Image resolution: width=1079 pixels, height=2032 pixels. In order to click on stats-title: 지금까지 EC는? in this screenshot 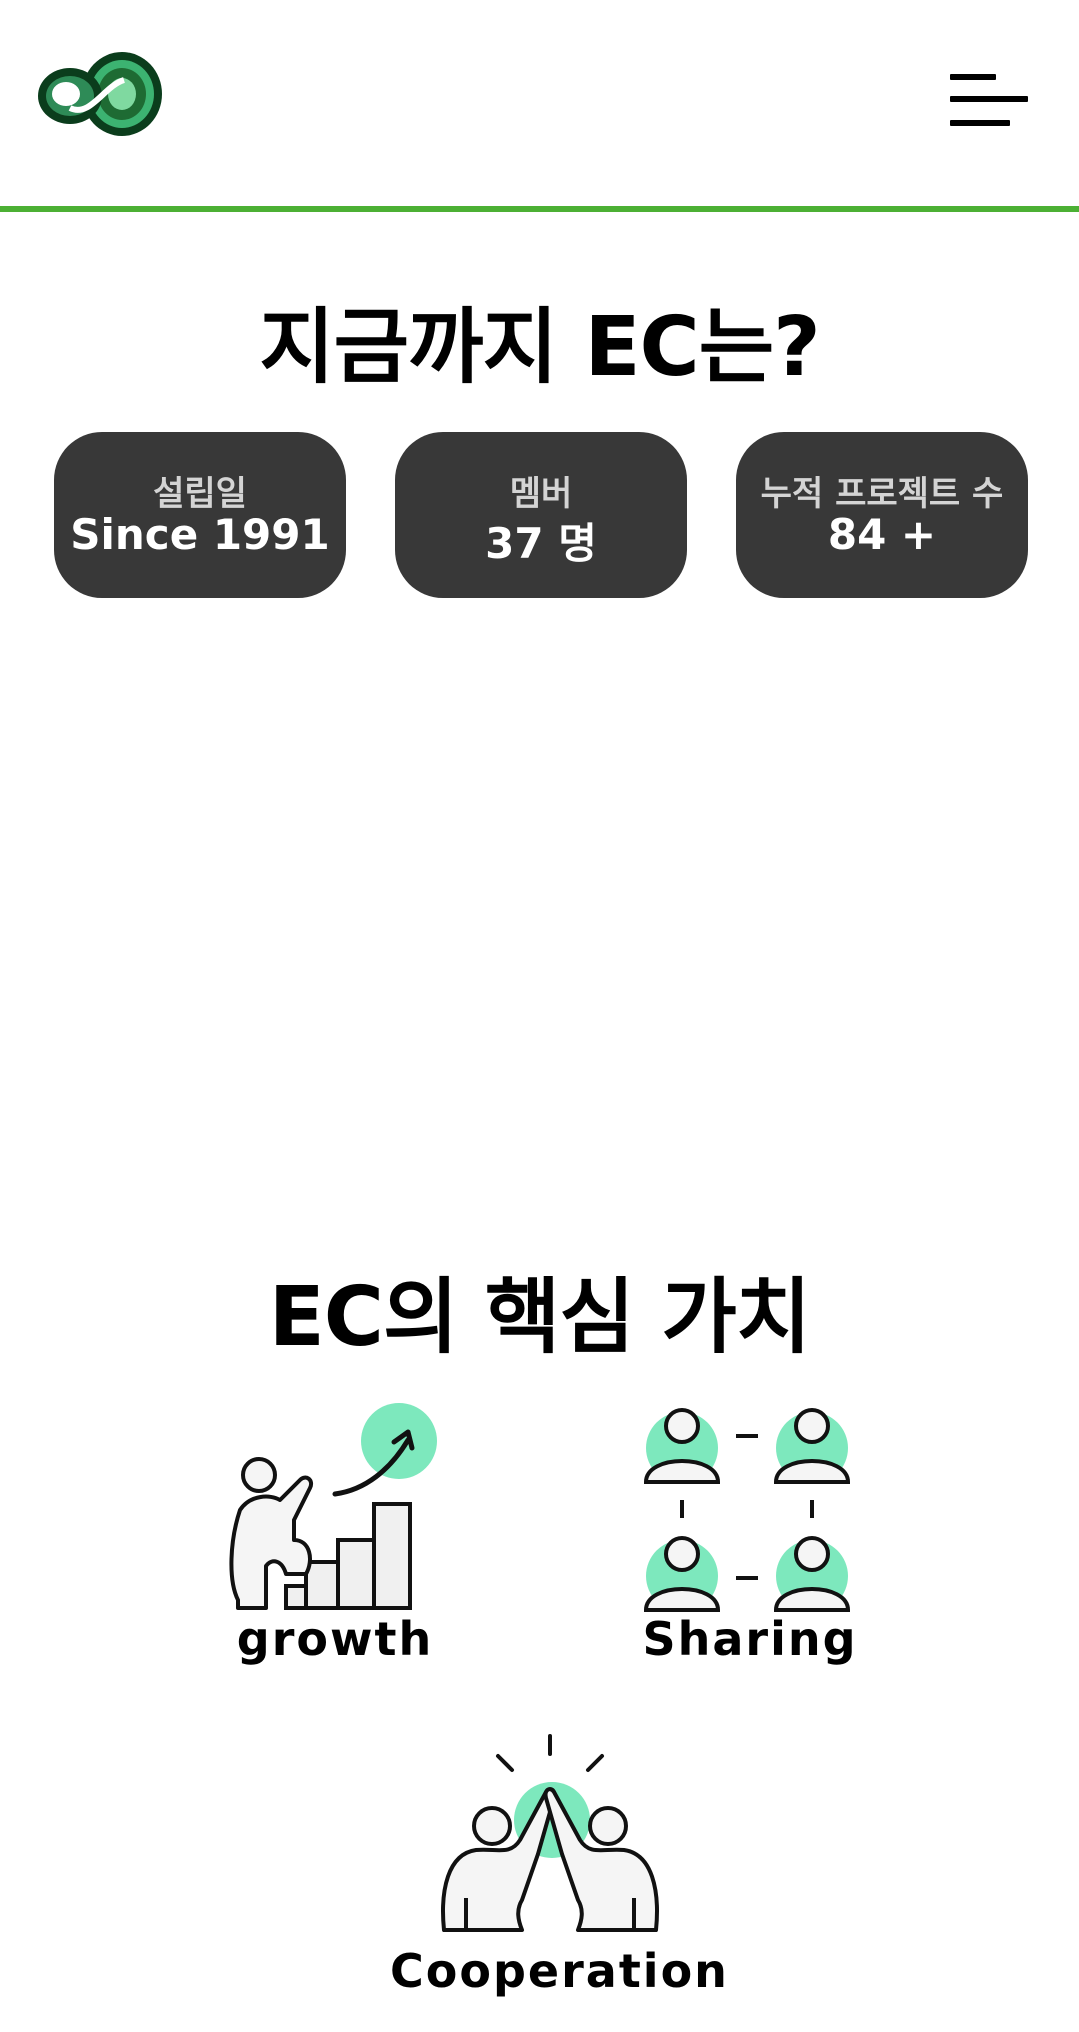, I will do `click(540, 347)`.